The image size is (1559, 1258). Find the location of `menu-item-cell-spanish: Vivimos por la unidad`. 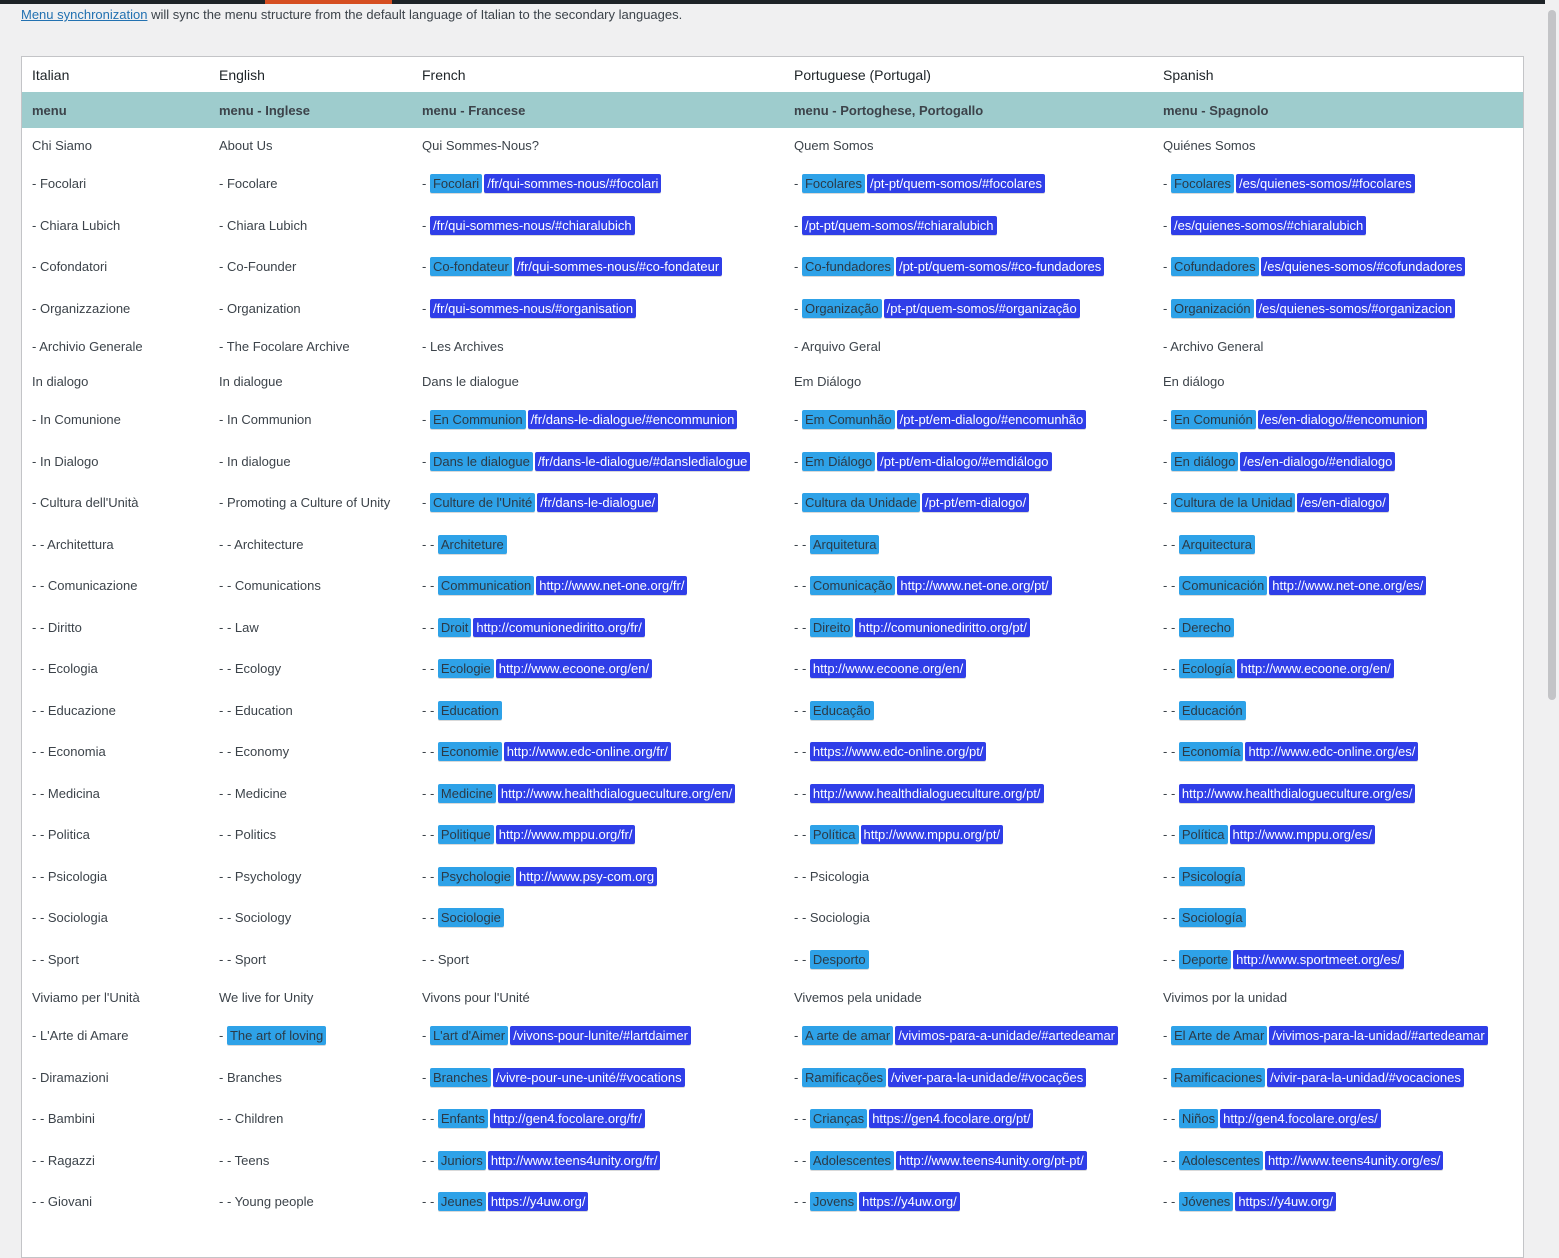

menu-item-cell-spanish: Vivimos por la unidad is located at coordinates (1338, 997).